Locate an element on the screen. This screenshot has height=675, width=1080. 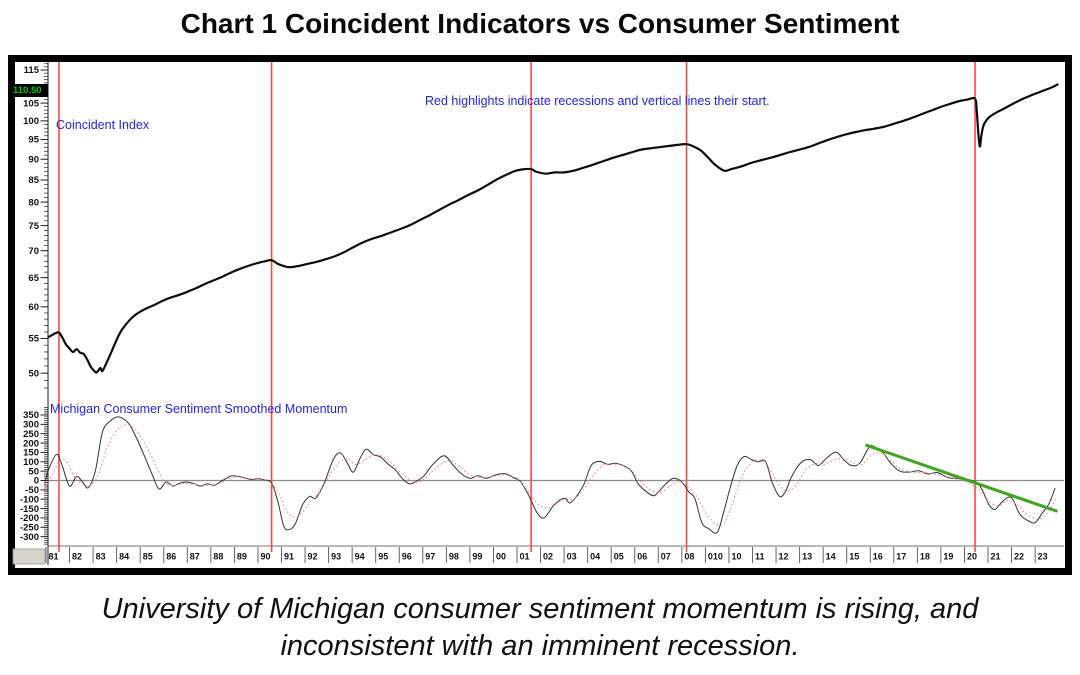
y-tick-label: 75 is located at coordinates (33, 226).